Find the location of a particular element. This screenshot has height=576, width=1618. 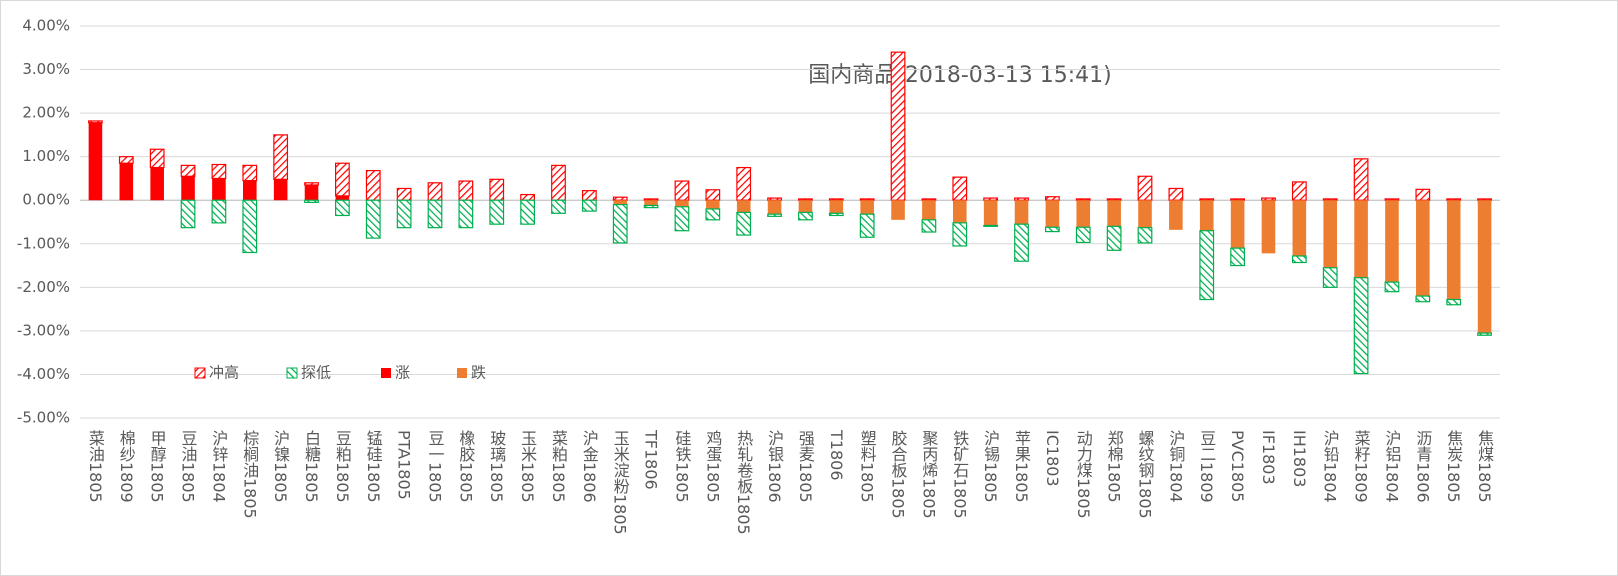

y-tick-label: -1.00% is located at coordinates (43, 243).